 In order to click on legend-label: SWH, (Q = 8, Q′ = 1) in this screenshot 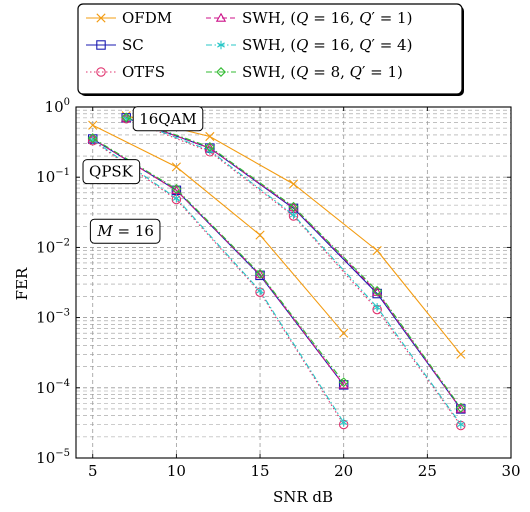, I will do `click(322, 72)`.